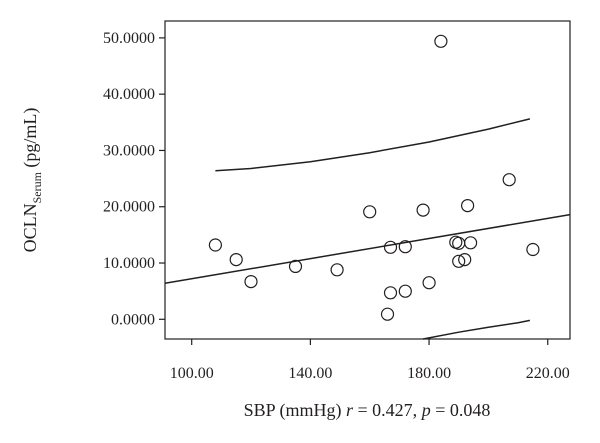 The image size is (600, 443). Describe the element at coordinates (192, 373) in the screenshot. I see `x-tick-label: 100.00` at that location.